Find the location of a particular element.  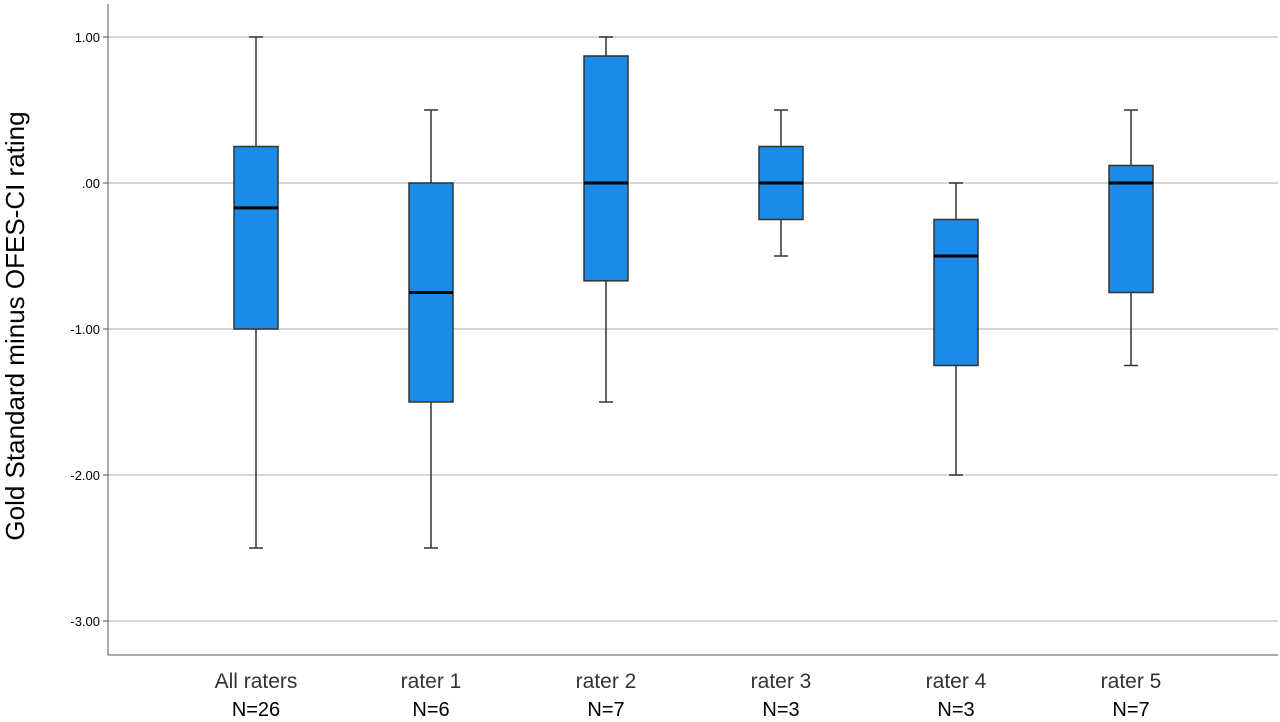

x-tick-label: All raters is located at coordinates (256, 681).